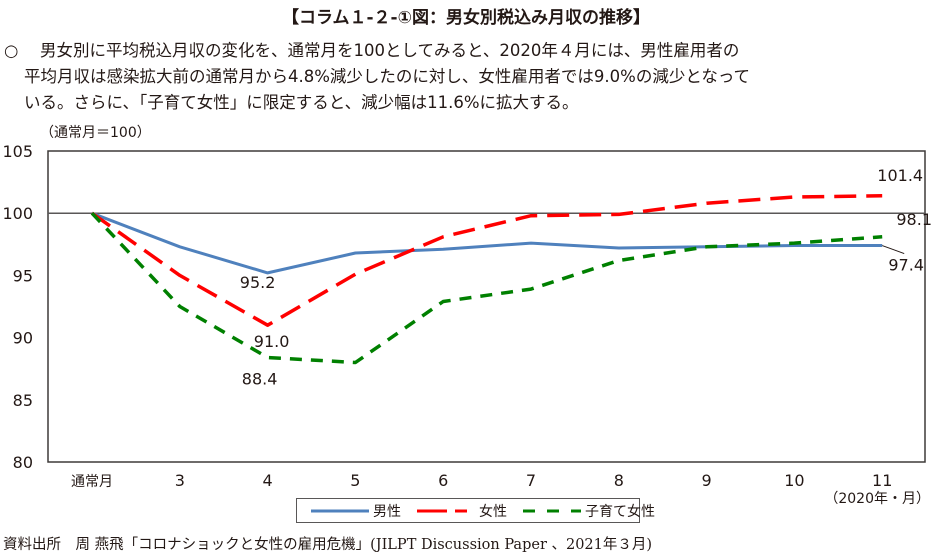 Image resolution: width=932 pixels, height=554 pixels. Describe the element at coordinates (17, 213) in the screenshot. I see `y-tick-label: 100` at that location.